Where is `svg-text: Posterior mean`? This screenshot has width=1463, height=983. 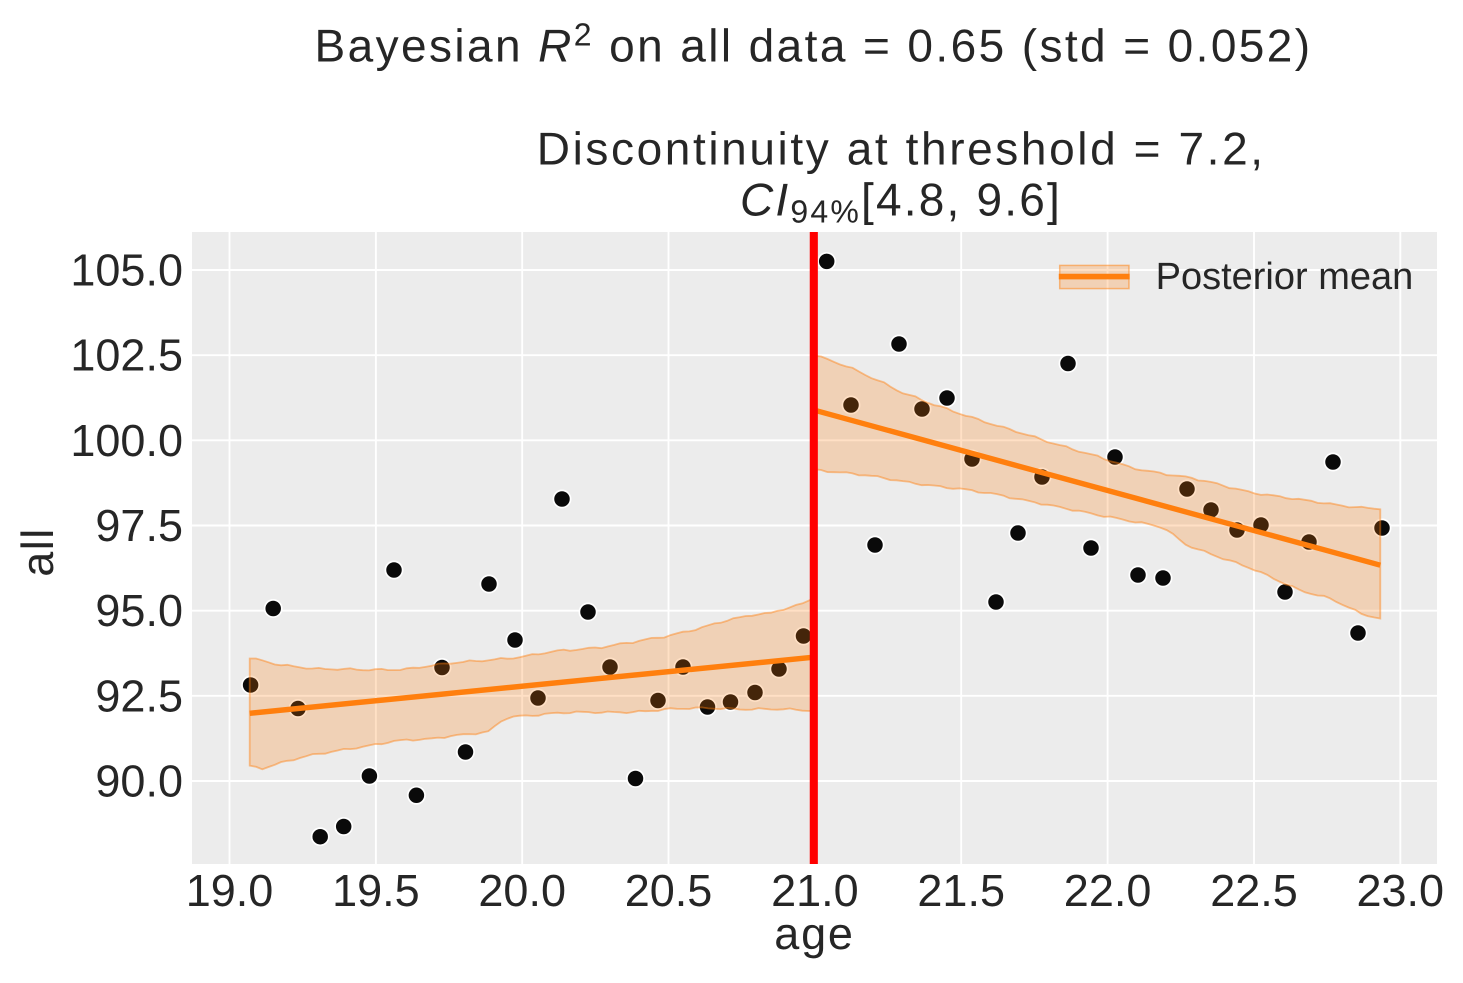
svg-text: Posterior mean is located at coordinates (1285, 277).